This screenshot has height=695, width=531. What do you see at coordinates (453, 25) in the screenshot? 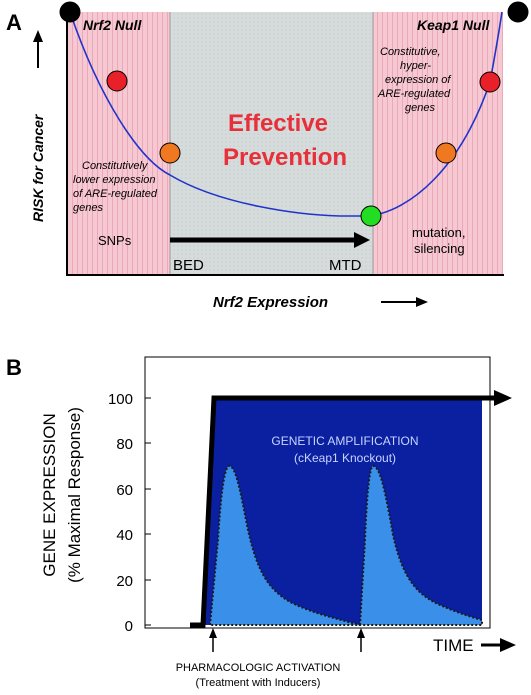
I see `keap1-null-label: Keap1 Null` at bounding box center [453, 25].